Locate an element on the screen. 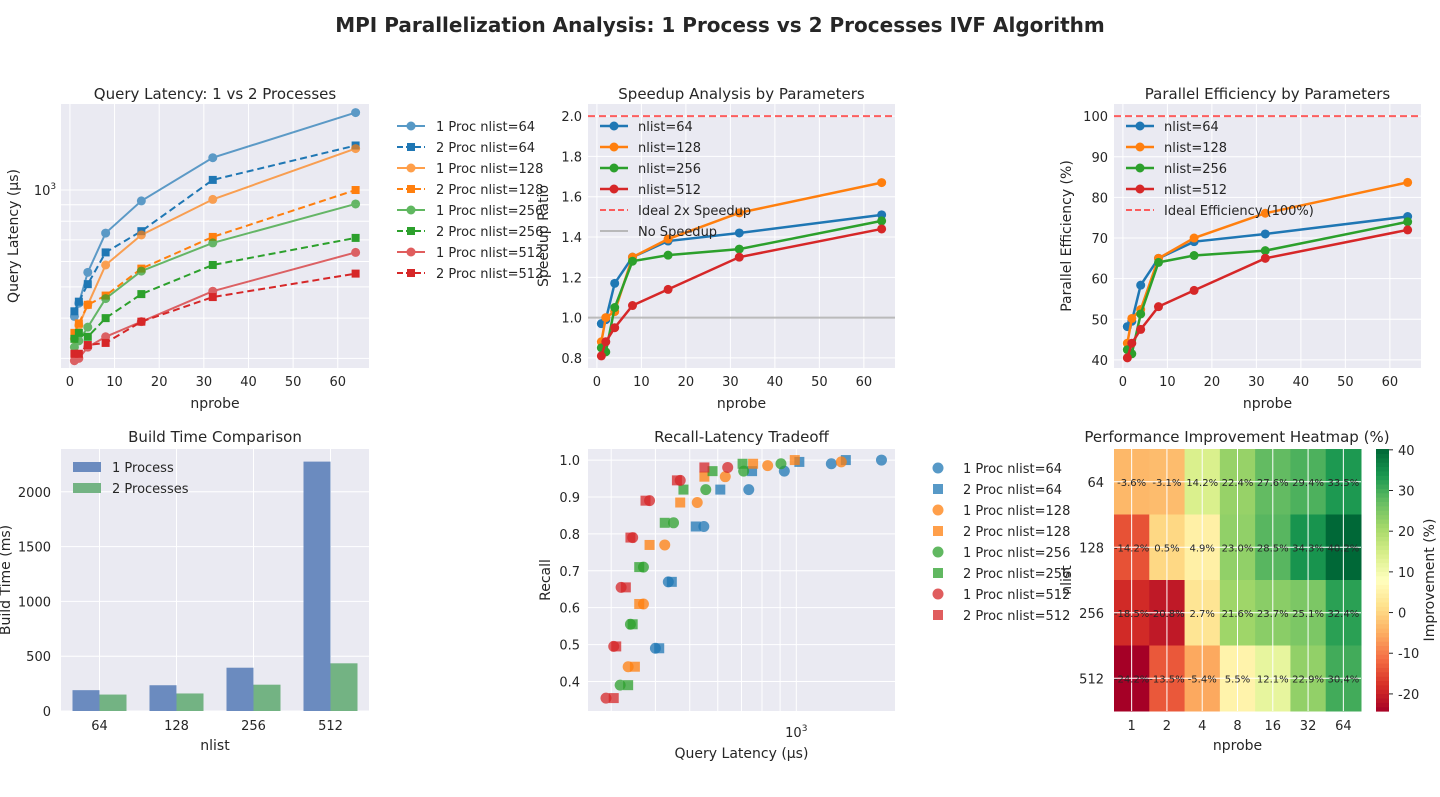  heatmap-x-axis-label: nprobe is located at coordinates (1237, 746).